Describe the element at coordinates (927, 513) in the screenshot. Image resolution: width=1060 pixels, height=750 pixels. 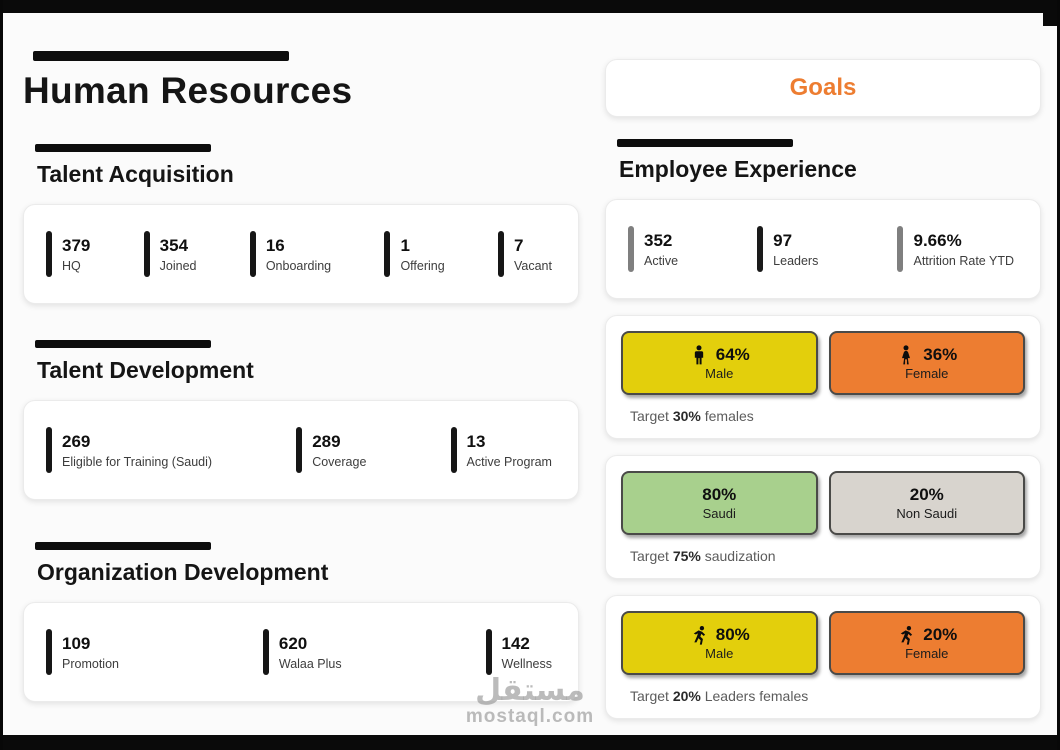
I see `tile-label: Non Saudi` at that location.